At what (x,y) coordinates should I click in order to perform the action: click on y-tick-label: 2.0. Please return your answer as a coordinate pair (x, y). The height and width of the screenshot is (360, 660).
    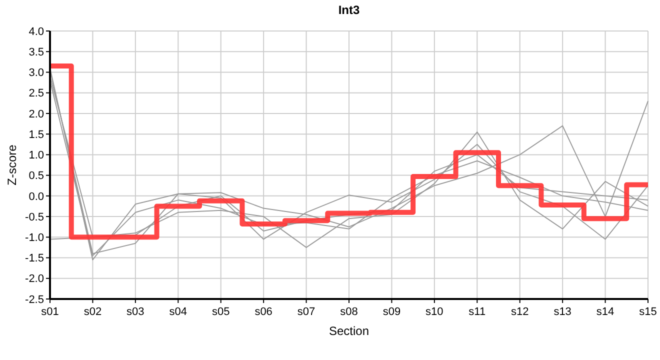
    Looking at the image, I should click on (36, 114).